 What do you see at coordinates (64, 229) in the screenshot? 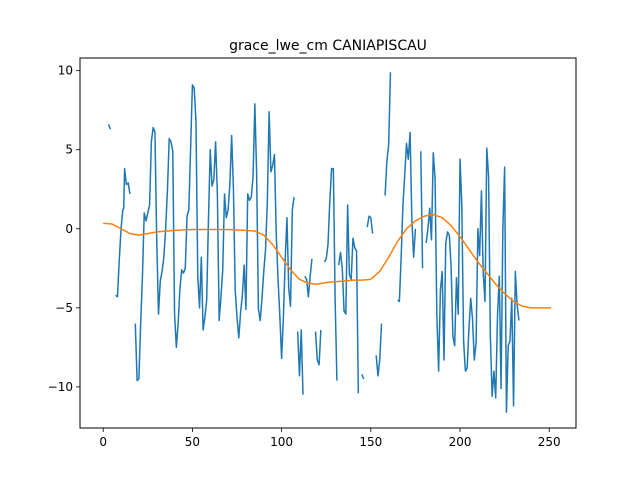
I see `y-axis: −10 −5 0 5 10` at bounding box center [64, 229].